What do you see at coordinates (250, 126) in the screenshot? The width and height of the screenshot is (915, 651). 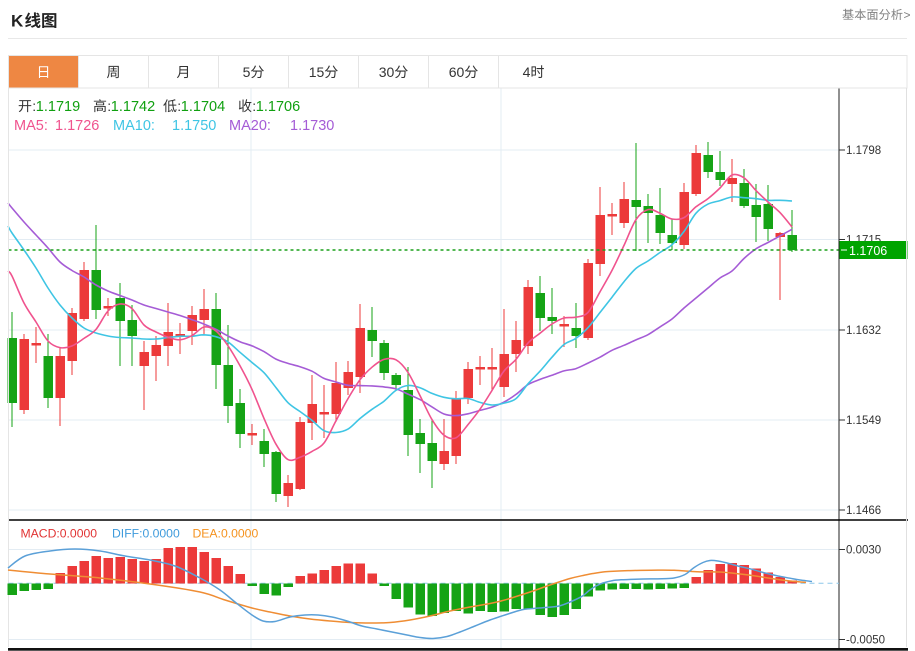 I see `svg-text: MA20:` at bounding box center [250, 126].